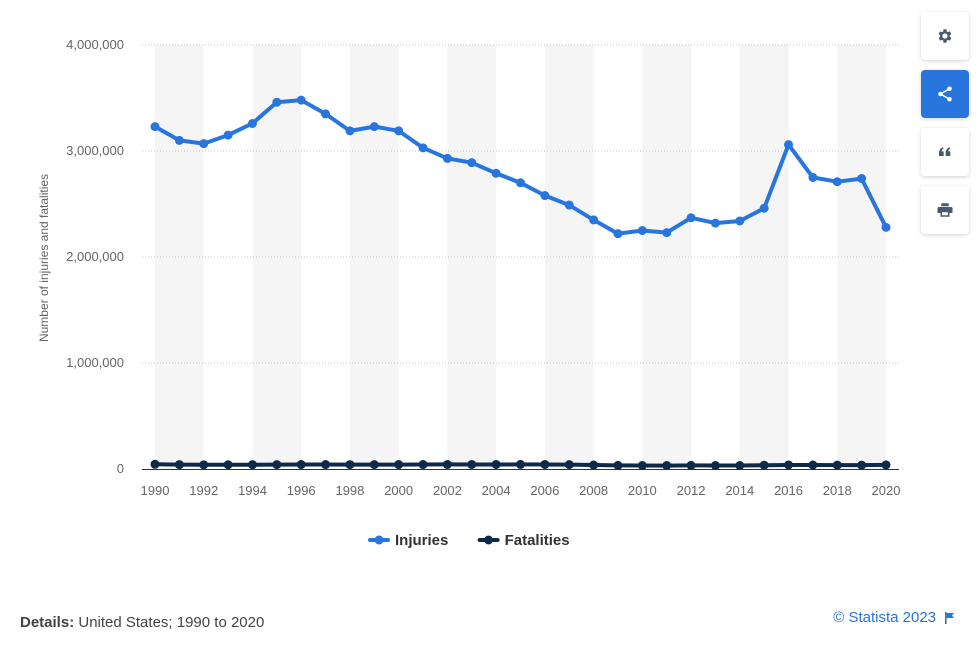 The width and height of the screenshot is (979, 657). Describe the element at coordinates (179, 465) in the screenshot. I see `data-point-fatalities-1991` at that location.